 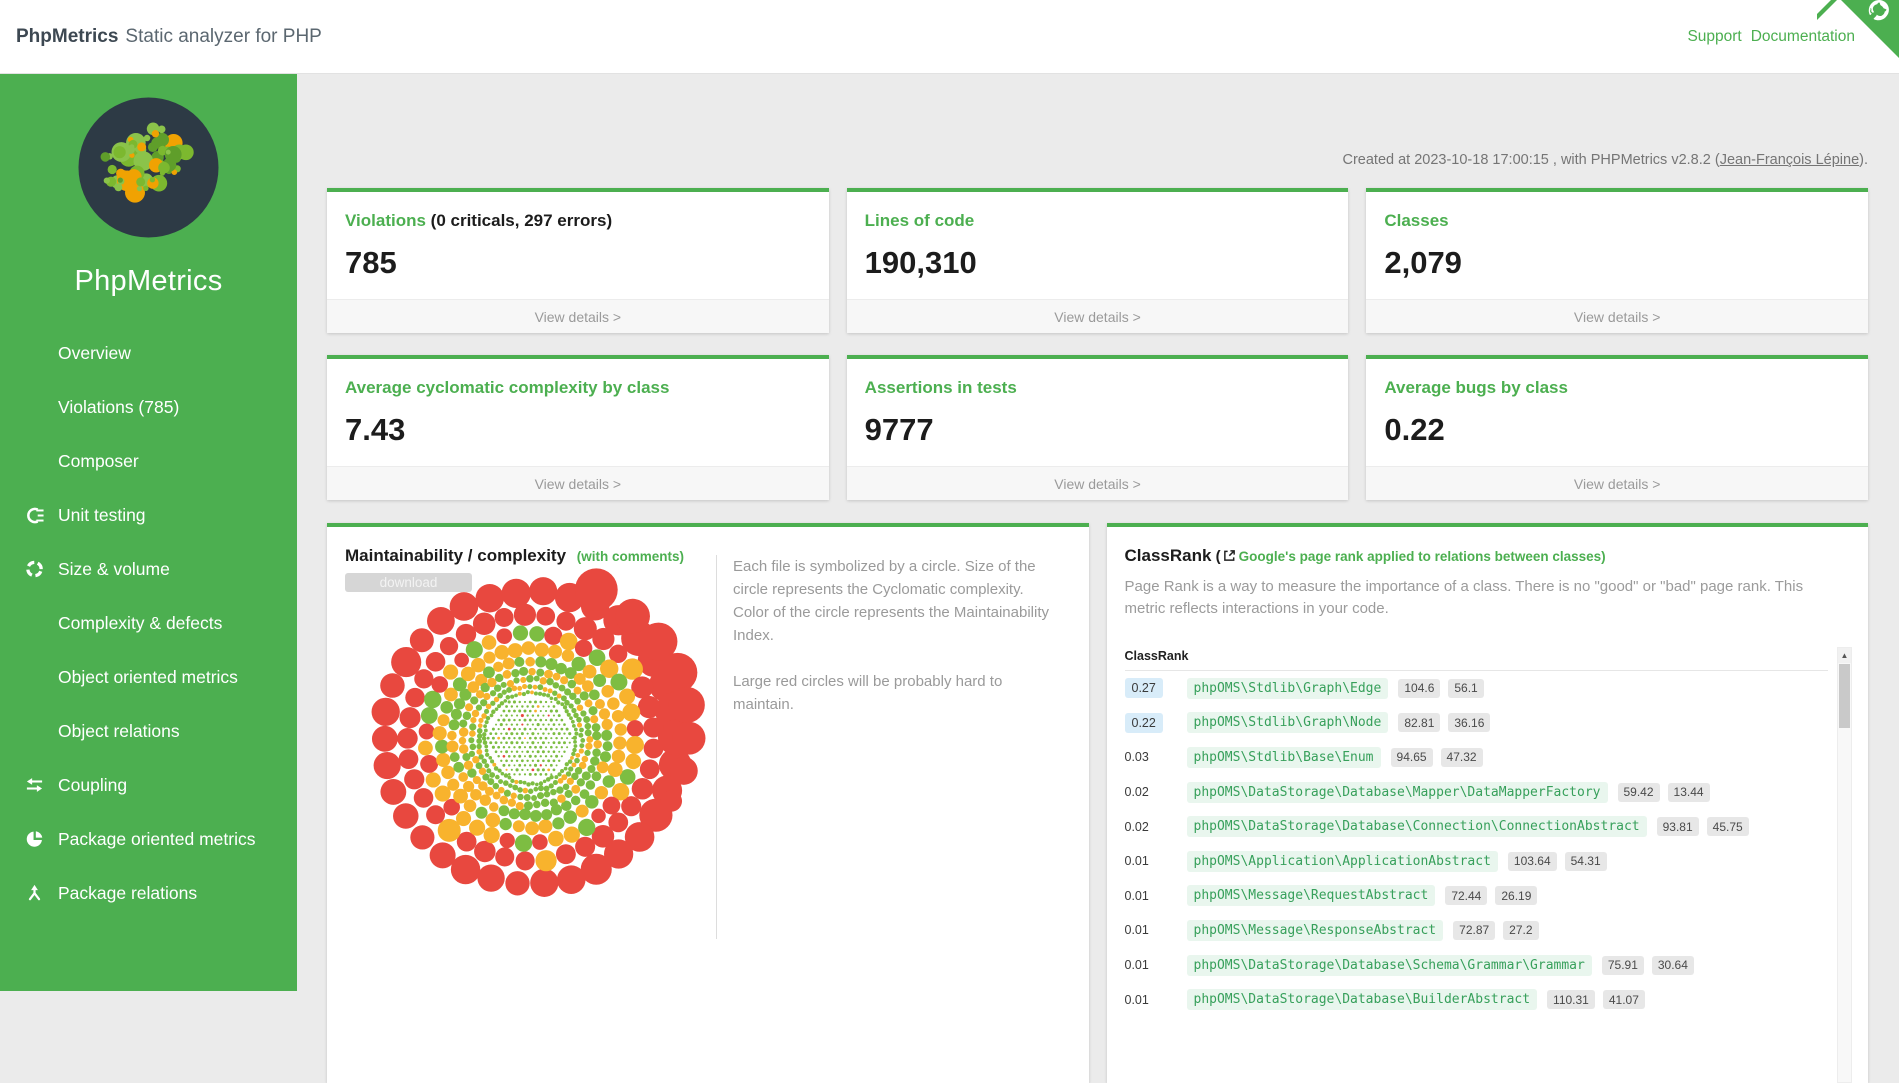 I want to click on row-rank: 0.27, so click(x=1155, y=688).